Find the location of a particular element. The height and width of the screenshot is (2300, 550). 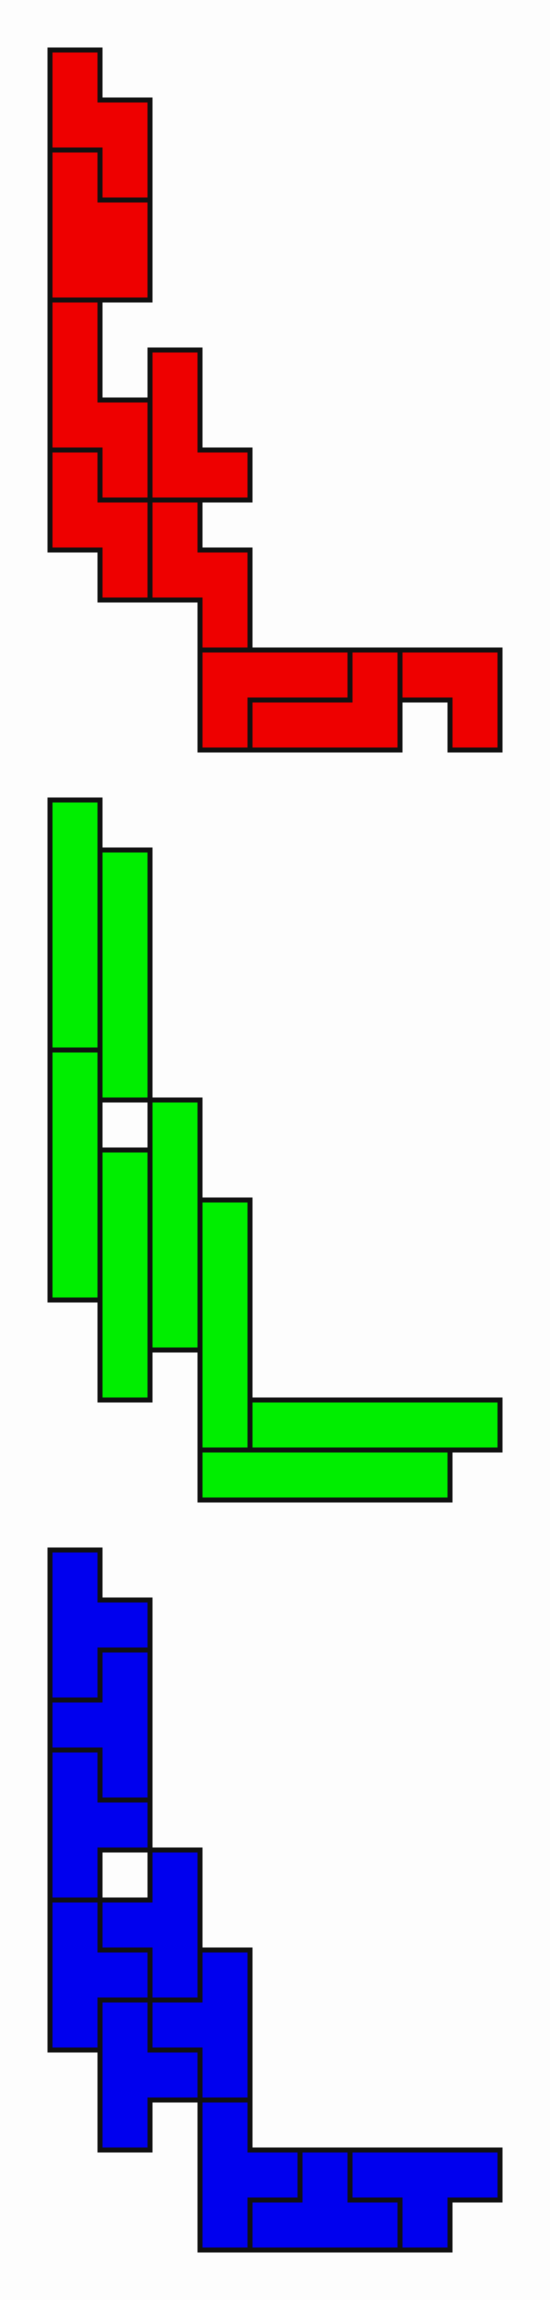

red-piece-outline is located at coordinates (450, 700).